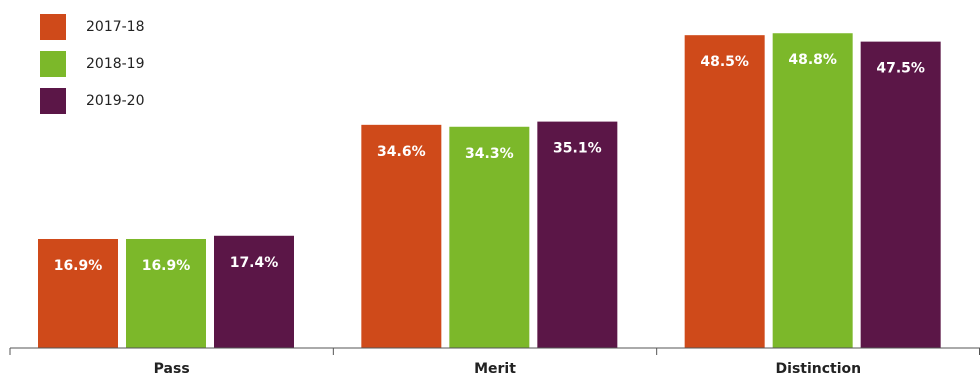  I want to click on data-label-pass-2019-20: 17.4%, so click(254, 263).